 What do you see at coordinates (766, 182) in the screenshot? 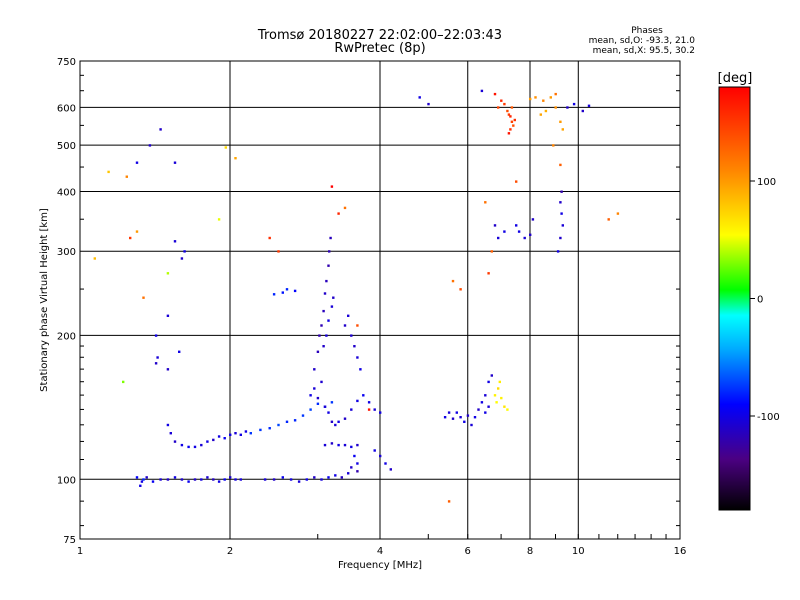
I see `colorbar-tick-label: 100` at bounding box center [766, 182].